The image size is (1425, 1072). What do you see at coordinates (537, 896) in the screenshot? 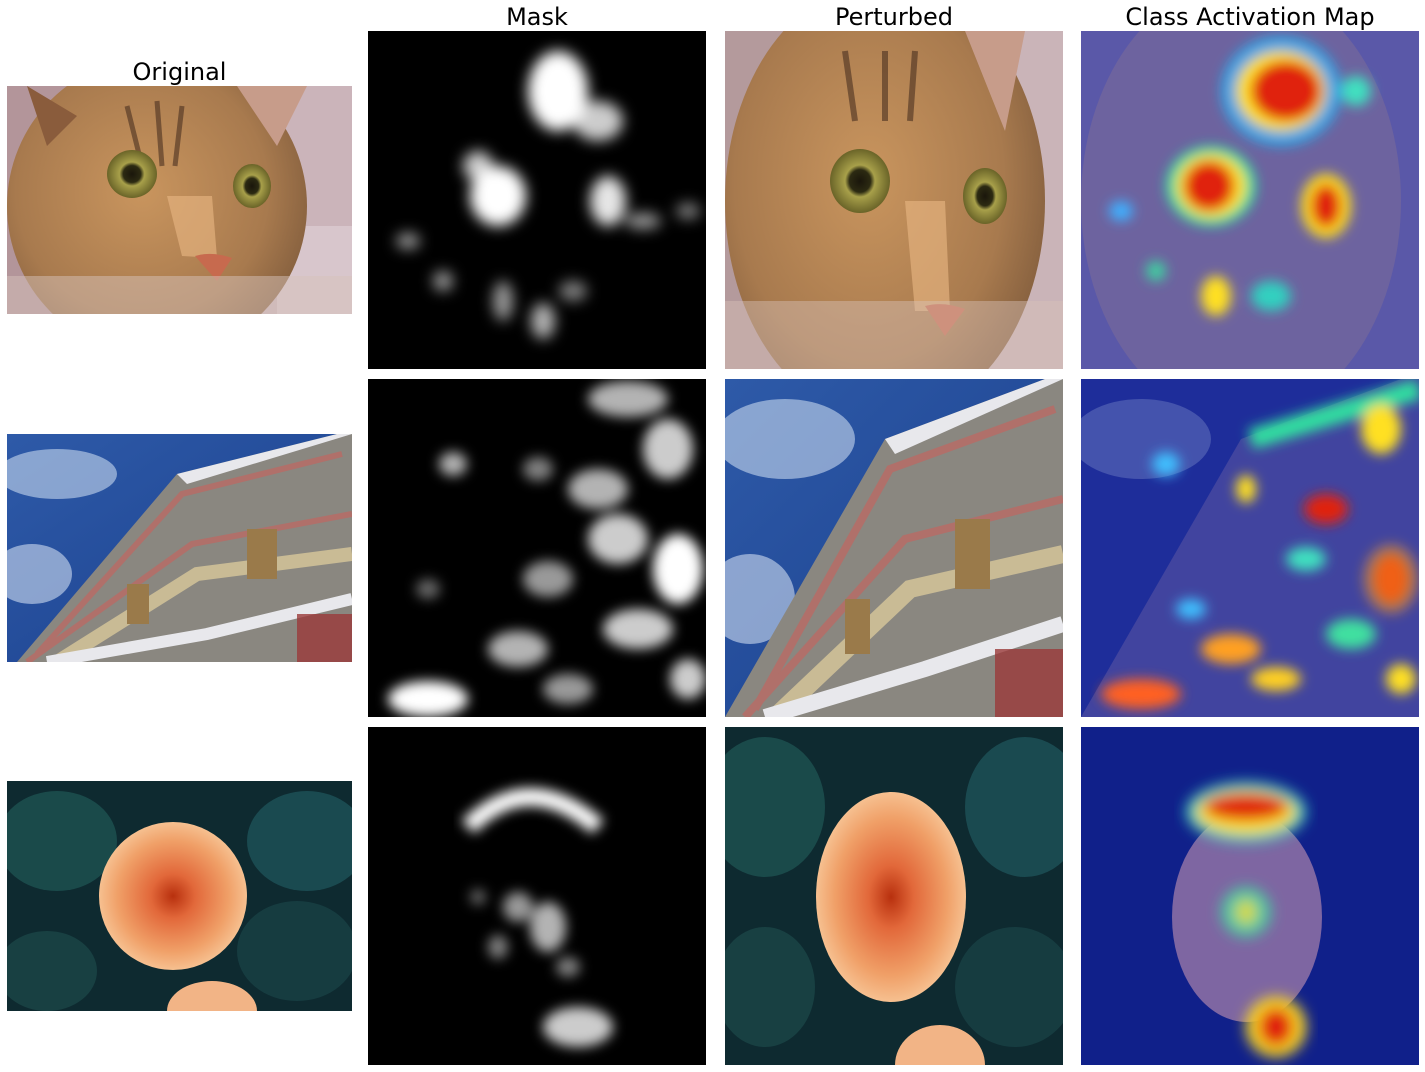
I see `mask-image-dahlia` at bounding box center [537, 896].